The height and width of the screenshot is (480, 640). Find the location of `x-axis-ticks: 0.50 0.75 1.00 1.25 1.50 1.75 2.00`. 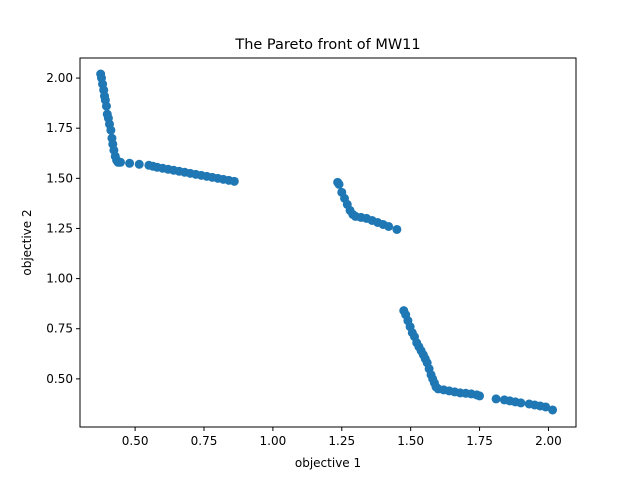

x-axis-ticks: 0.50 0.75 1.00 1.25 1.50 1.75 2.00 is located at coordinates (342, 437).